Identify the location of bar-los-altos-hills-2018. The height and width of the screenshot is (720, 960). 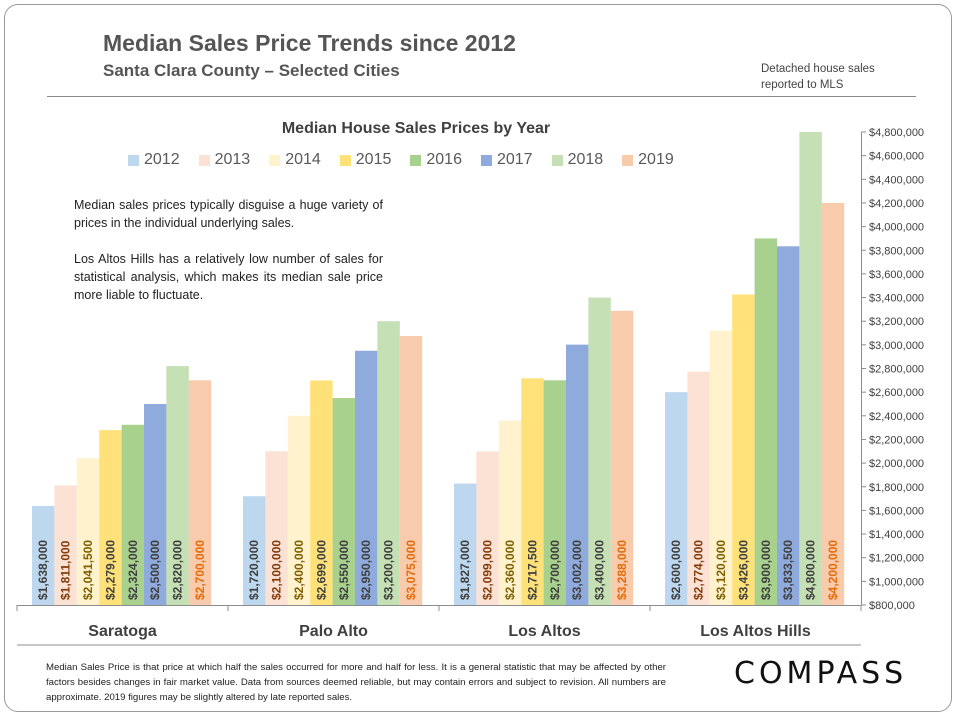
(810, 368).